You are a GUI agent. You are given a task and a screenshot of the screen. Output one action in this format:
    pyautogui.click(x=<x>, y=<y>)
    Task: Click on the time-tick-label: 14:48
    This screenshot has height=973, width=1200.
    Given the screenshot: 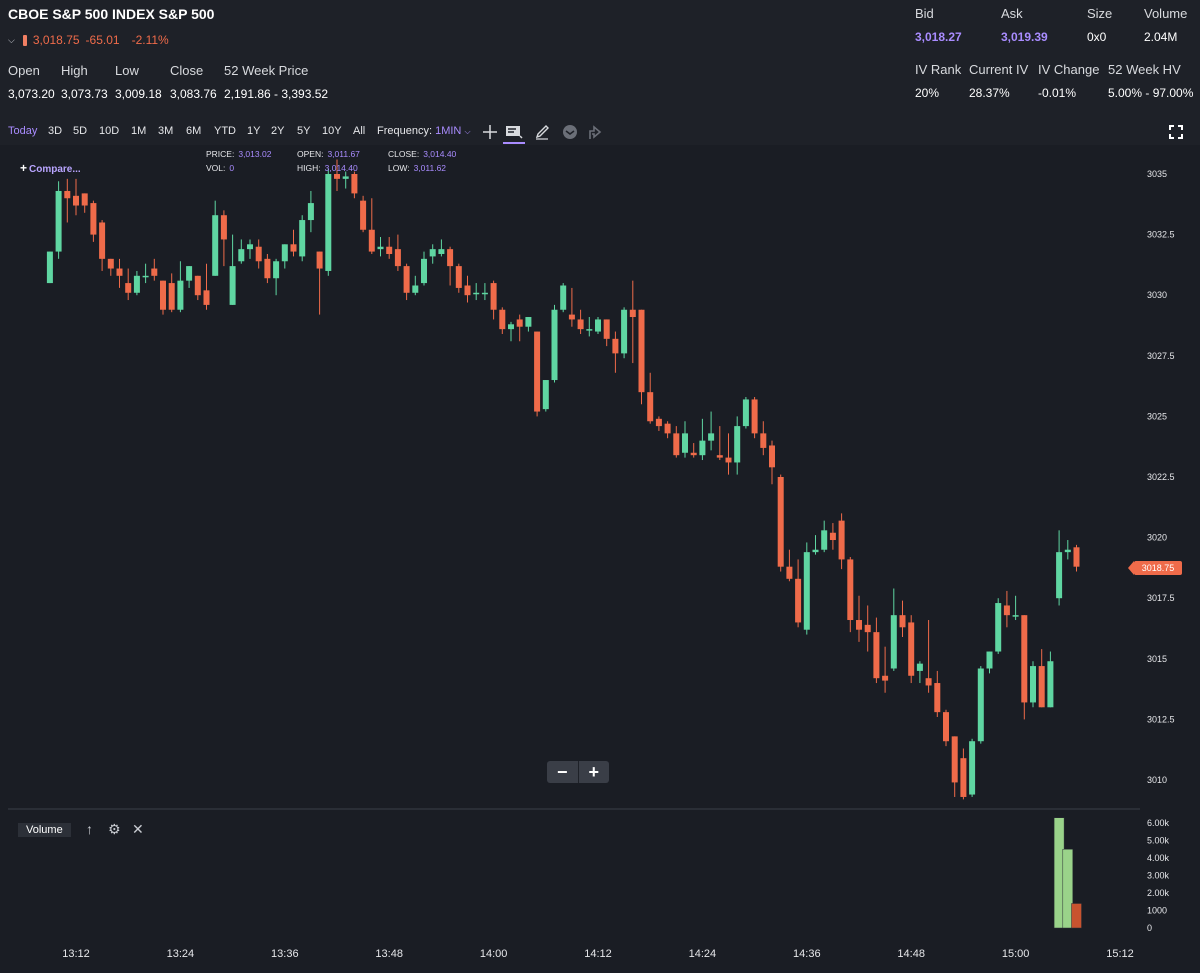 What is the action you would take?
    pyautogui.click(x=911, y=954)
    